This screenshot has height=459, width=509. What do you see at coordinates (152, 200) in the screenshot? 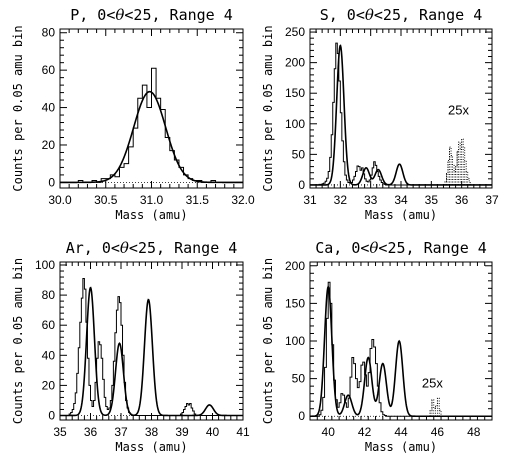
I see `x-tick-label: 31.0` at bounding box center [152, 200].